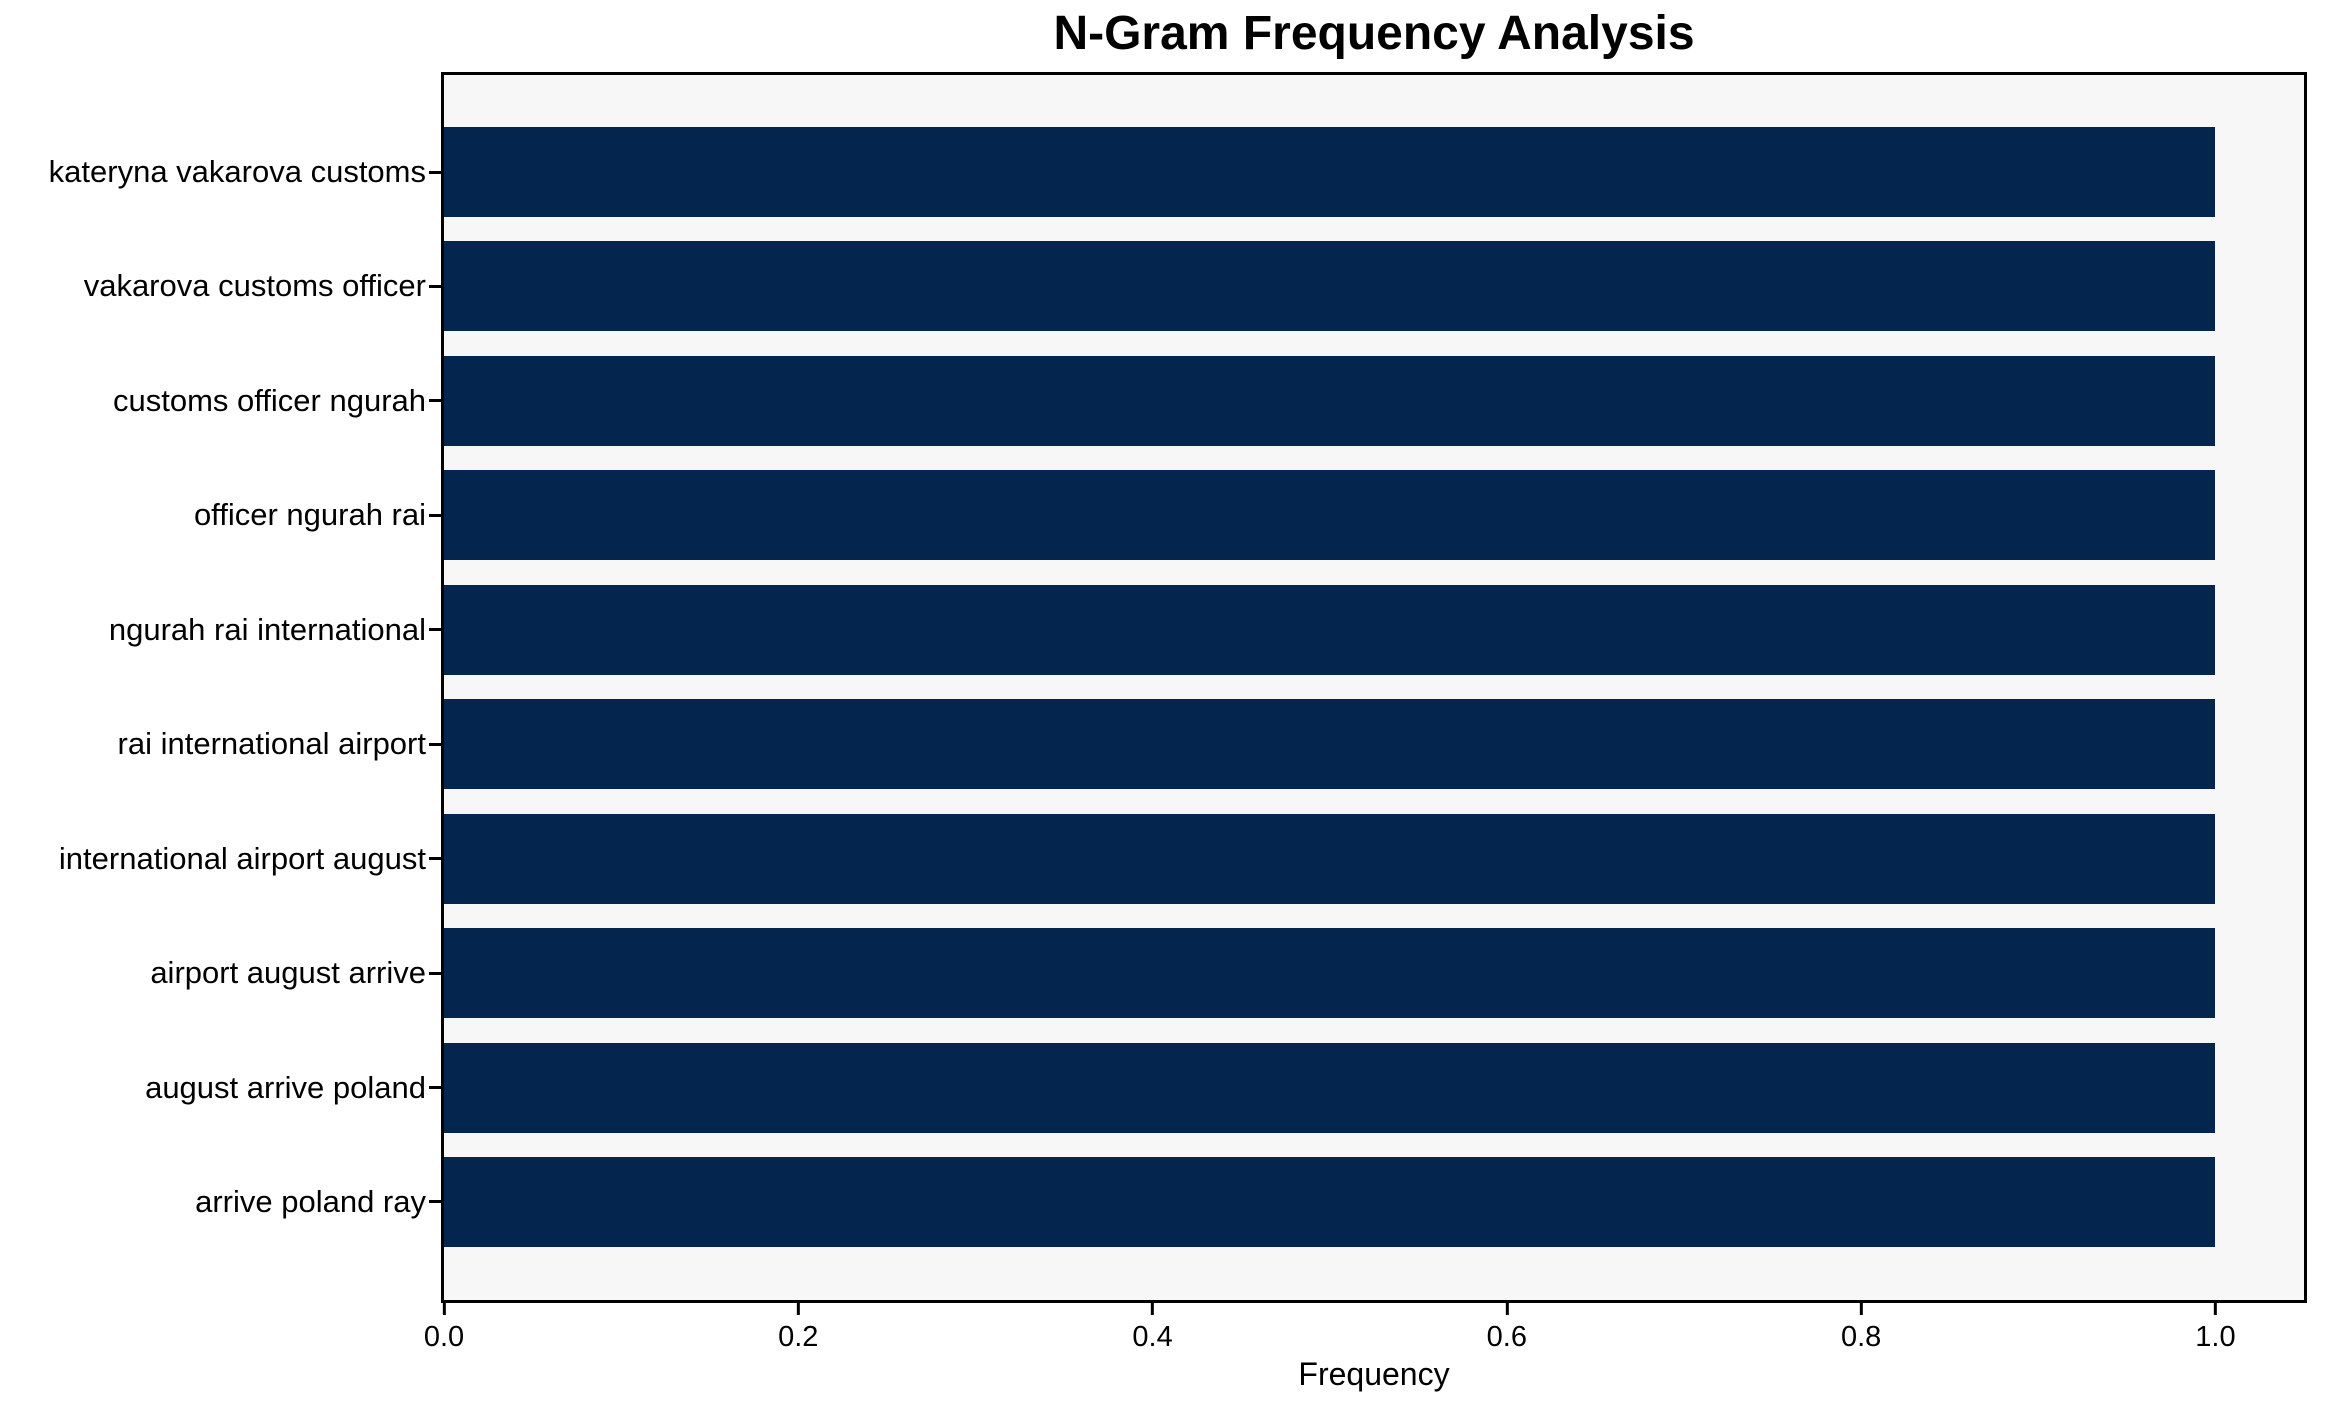 This screenshot has width=2325, height=1414. Describe the element at coordinates (237, 171) in the screenshot. I see `y-tick-label: kateryna vakarova customs` at that location.